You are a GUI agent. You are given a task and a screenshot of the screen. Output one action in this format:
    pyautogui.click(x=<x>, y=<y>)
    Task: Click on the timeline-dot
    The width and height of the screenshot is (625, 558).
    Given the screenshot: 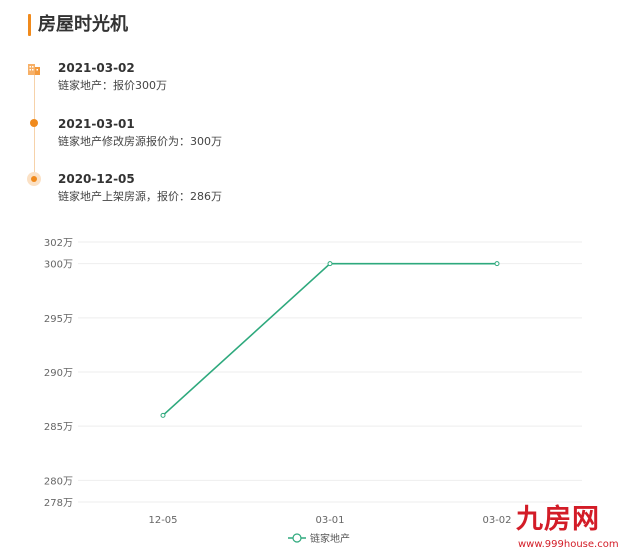 What is the action you would take?
    pyautogui.click(x=34, y=123)
    